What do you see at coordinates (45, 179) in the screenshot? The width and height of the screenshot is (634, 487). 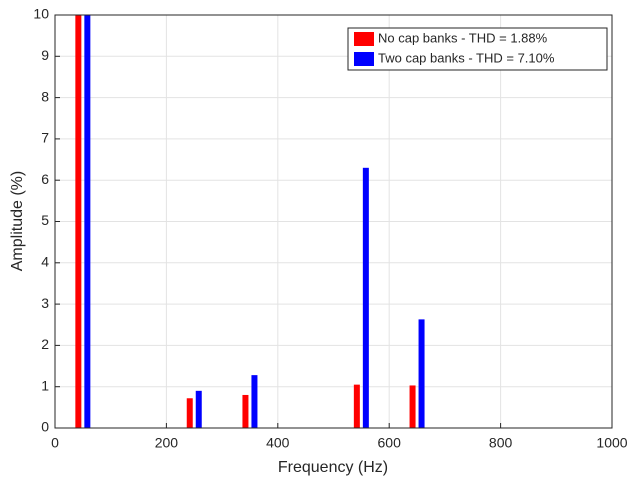 I see `y-tick-label: 6` at bounding box center [45, 179].